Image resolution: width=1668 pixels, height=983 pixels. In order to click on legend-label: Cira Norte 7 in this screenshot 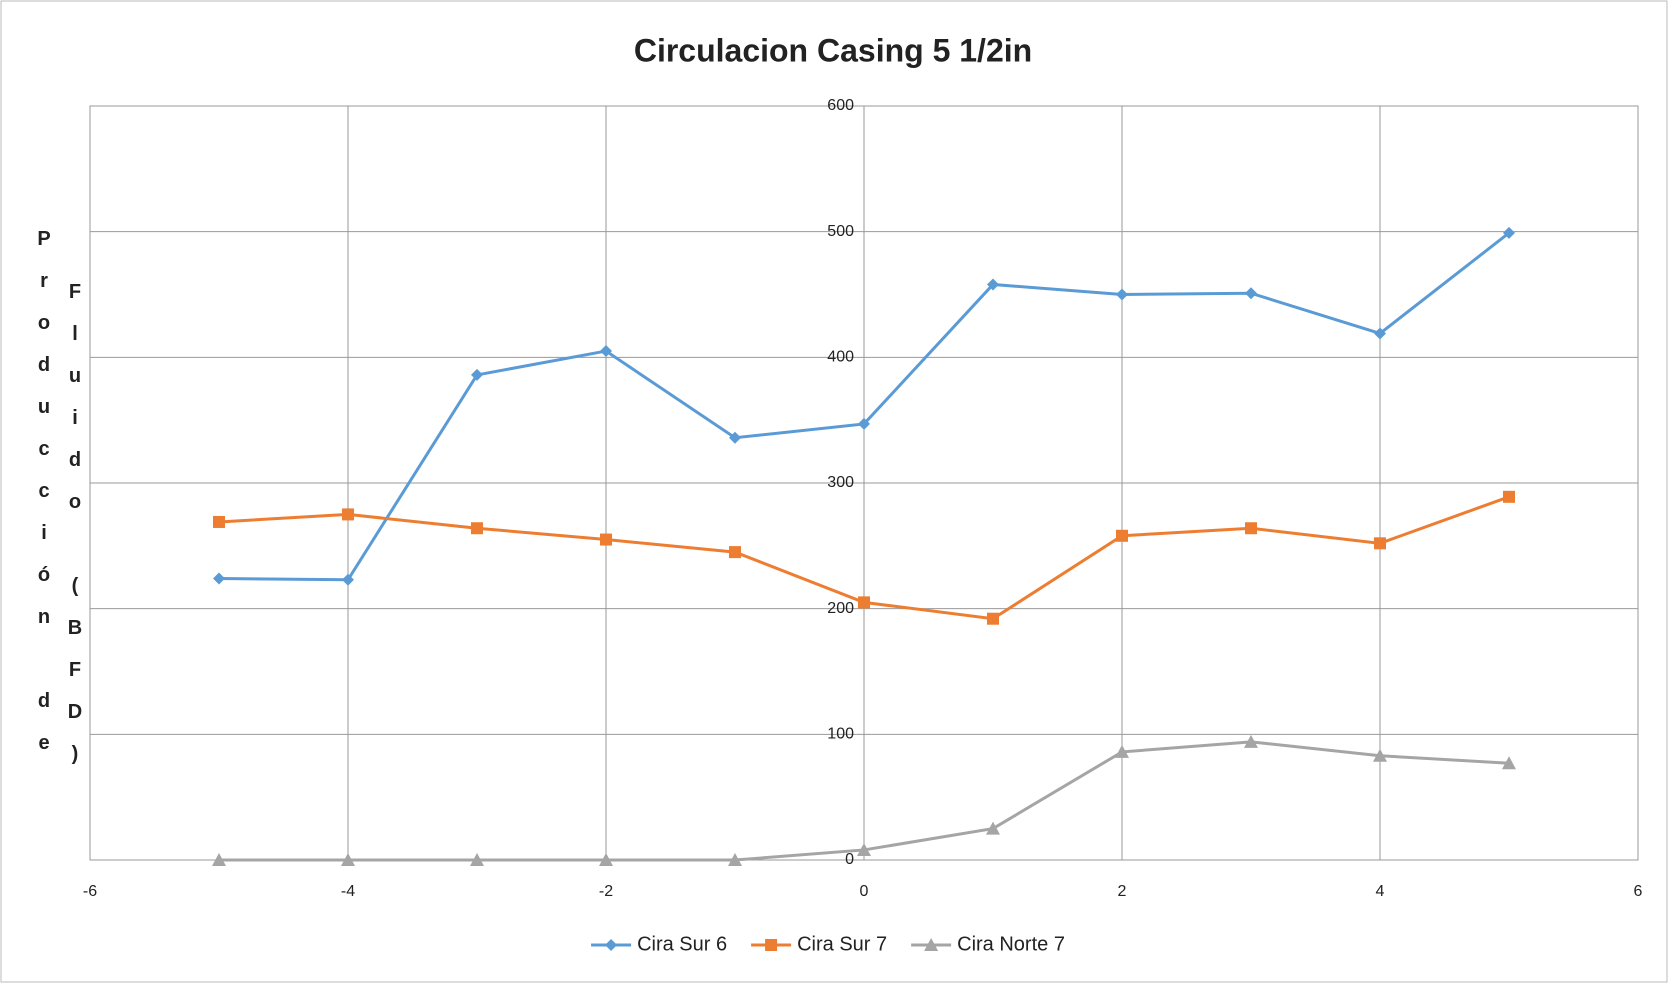, I will do `click(1011, 944)`.